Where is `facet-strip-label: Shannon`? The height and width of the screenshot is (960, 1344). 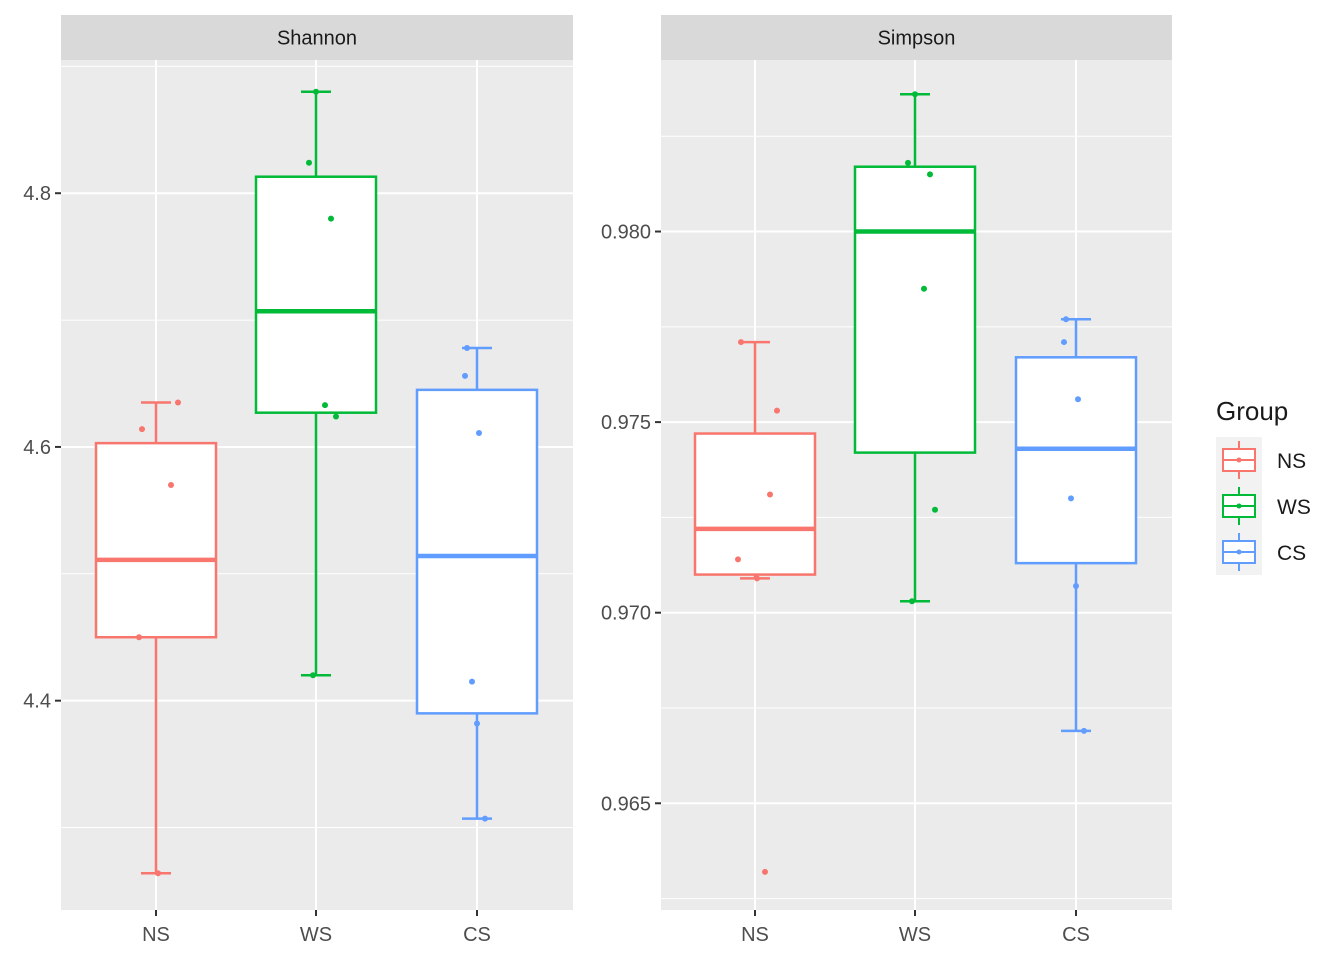
facet-strip-label: Shannon is located at coordinates (317, 39).